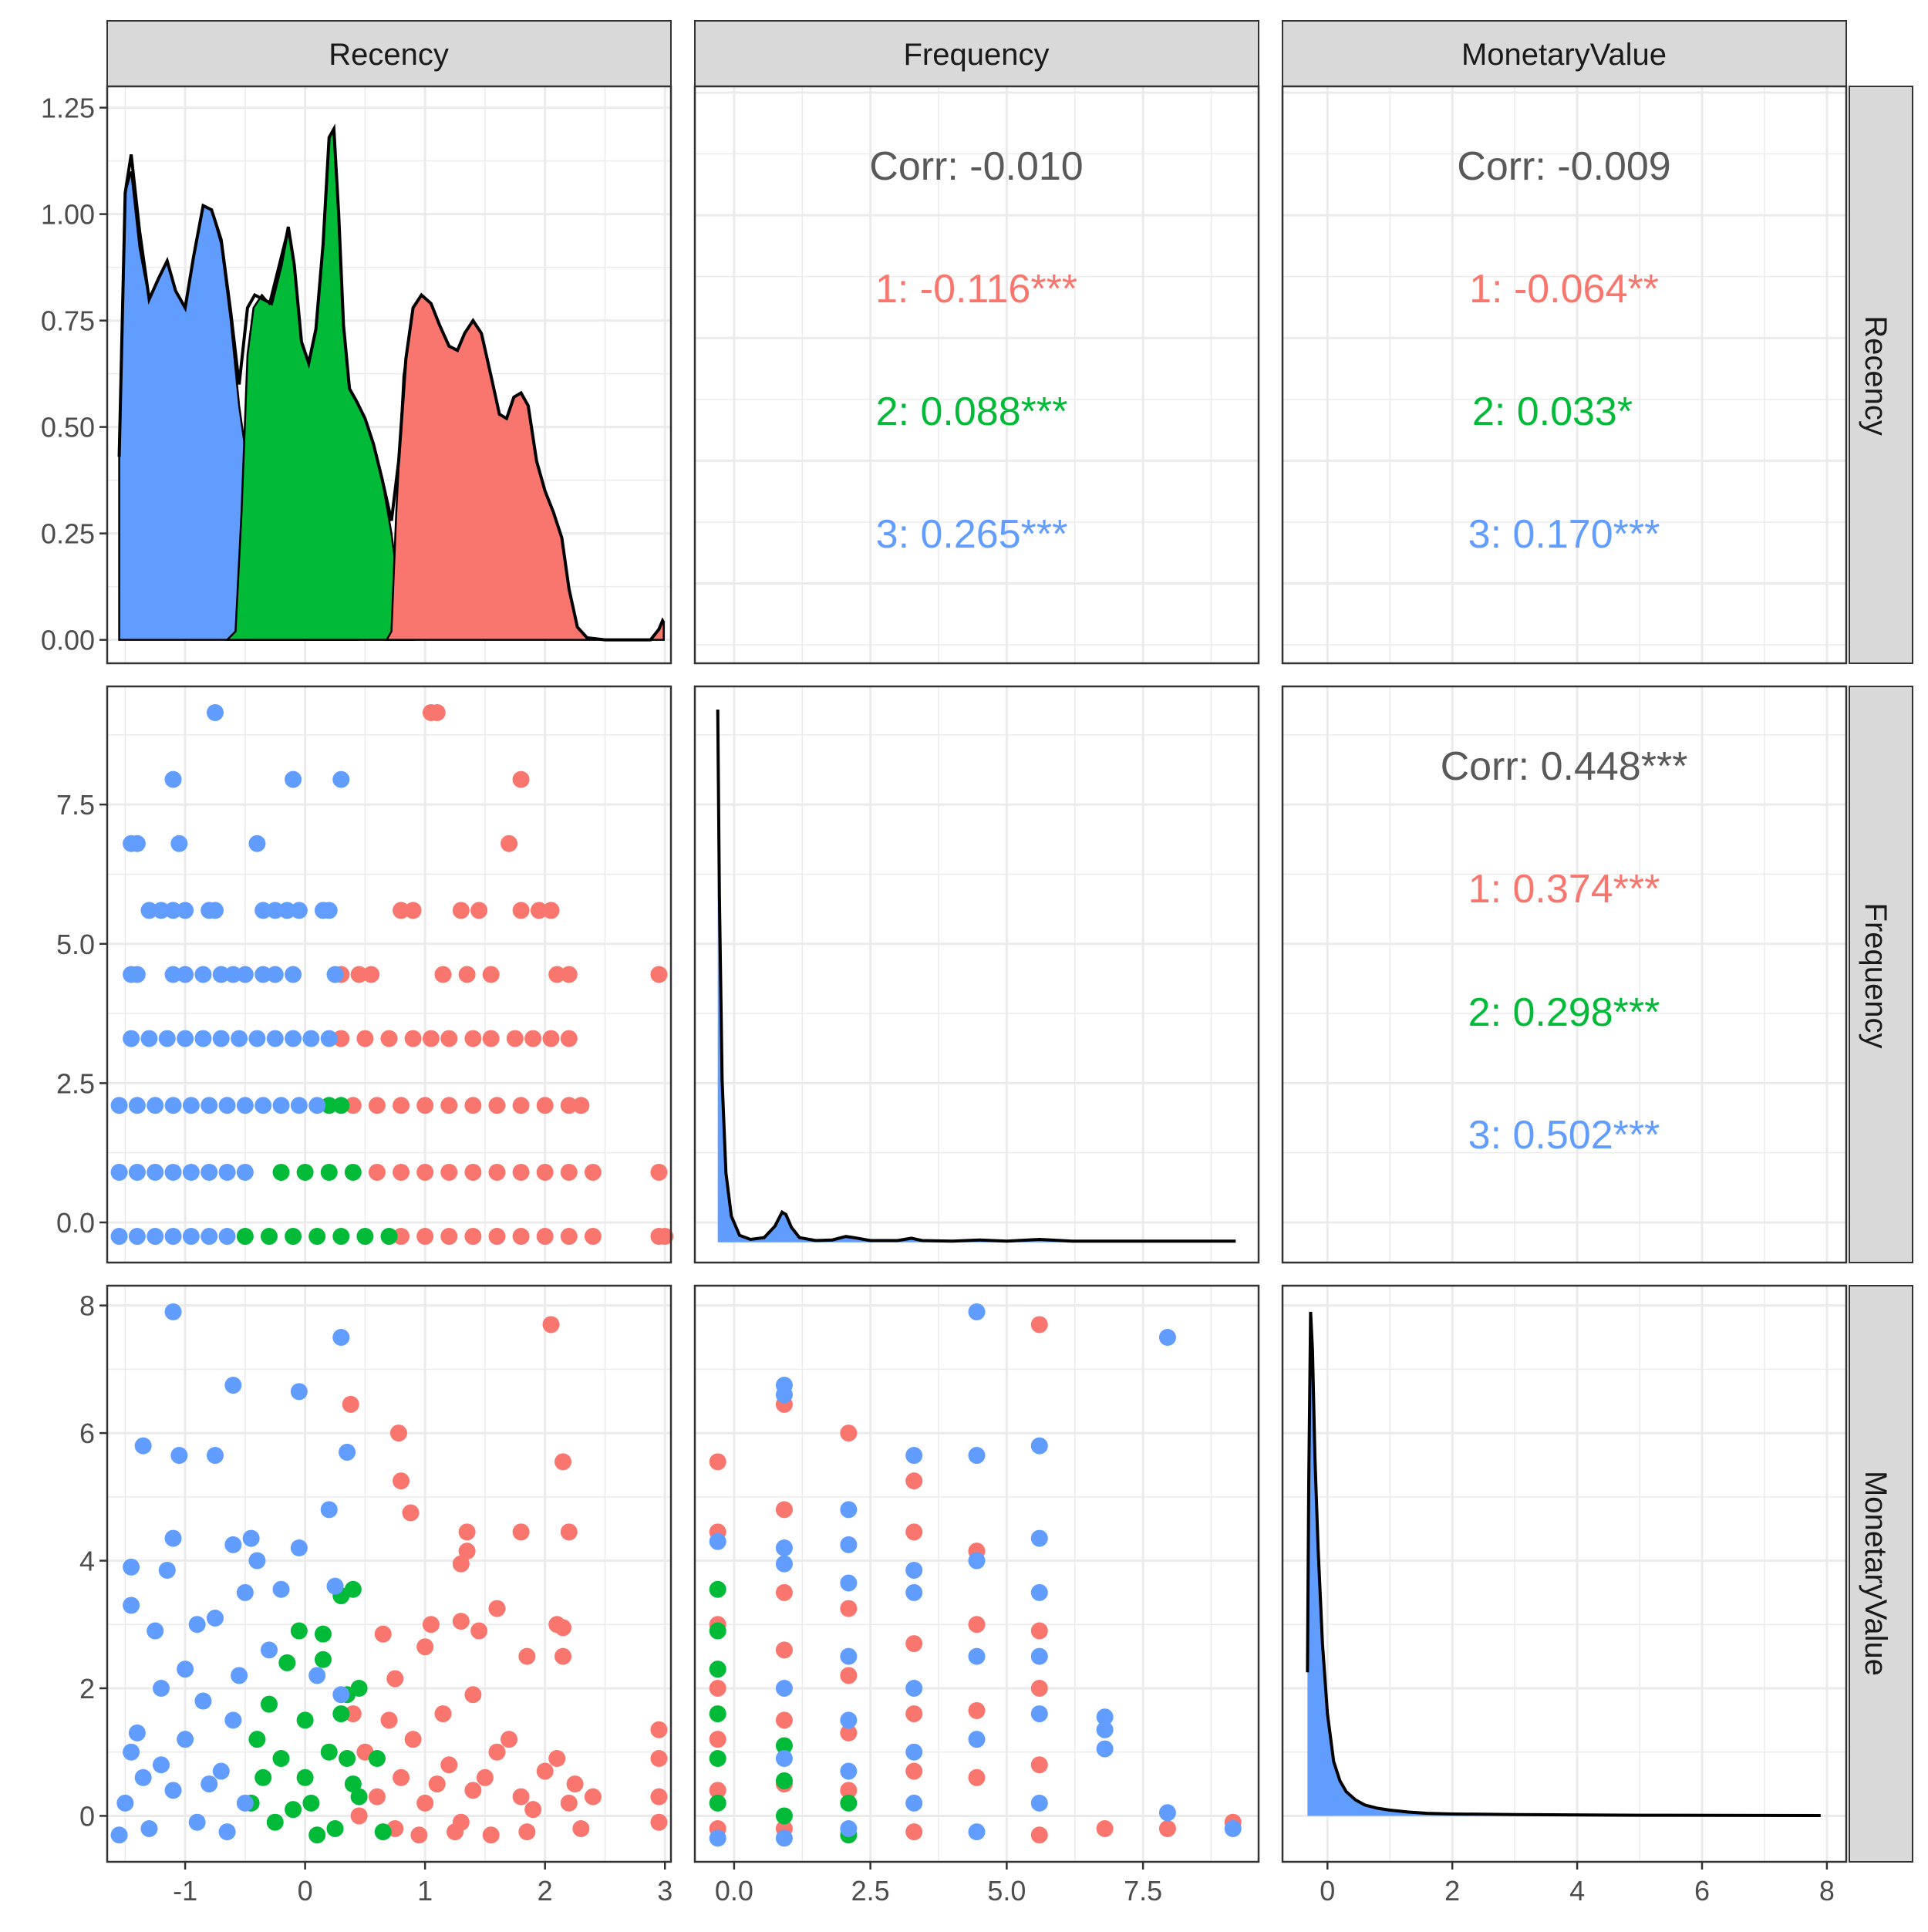 This screenshot has width=1928, height=1932. I want to click on corr-g3-rec-mon: 3: 0.170***, so click(1564, 534).